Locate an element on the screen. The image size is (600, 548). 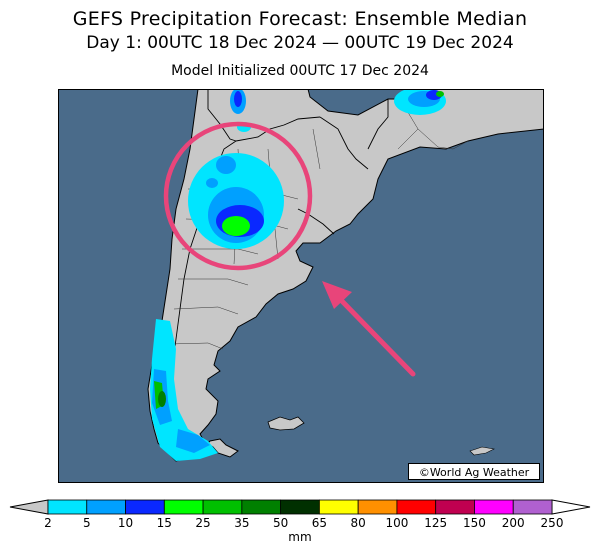
precipitation-central-argentina is located at coordinates (236, 201).